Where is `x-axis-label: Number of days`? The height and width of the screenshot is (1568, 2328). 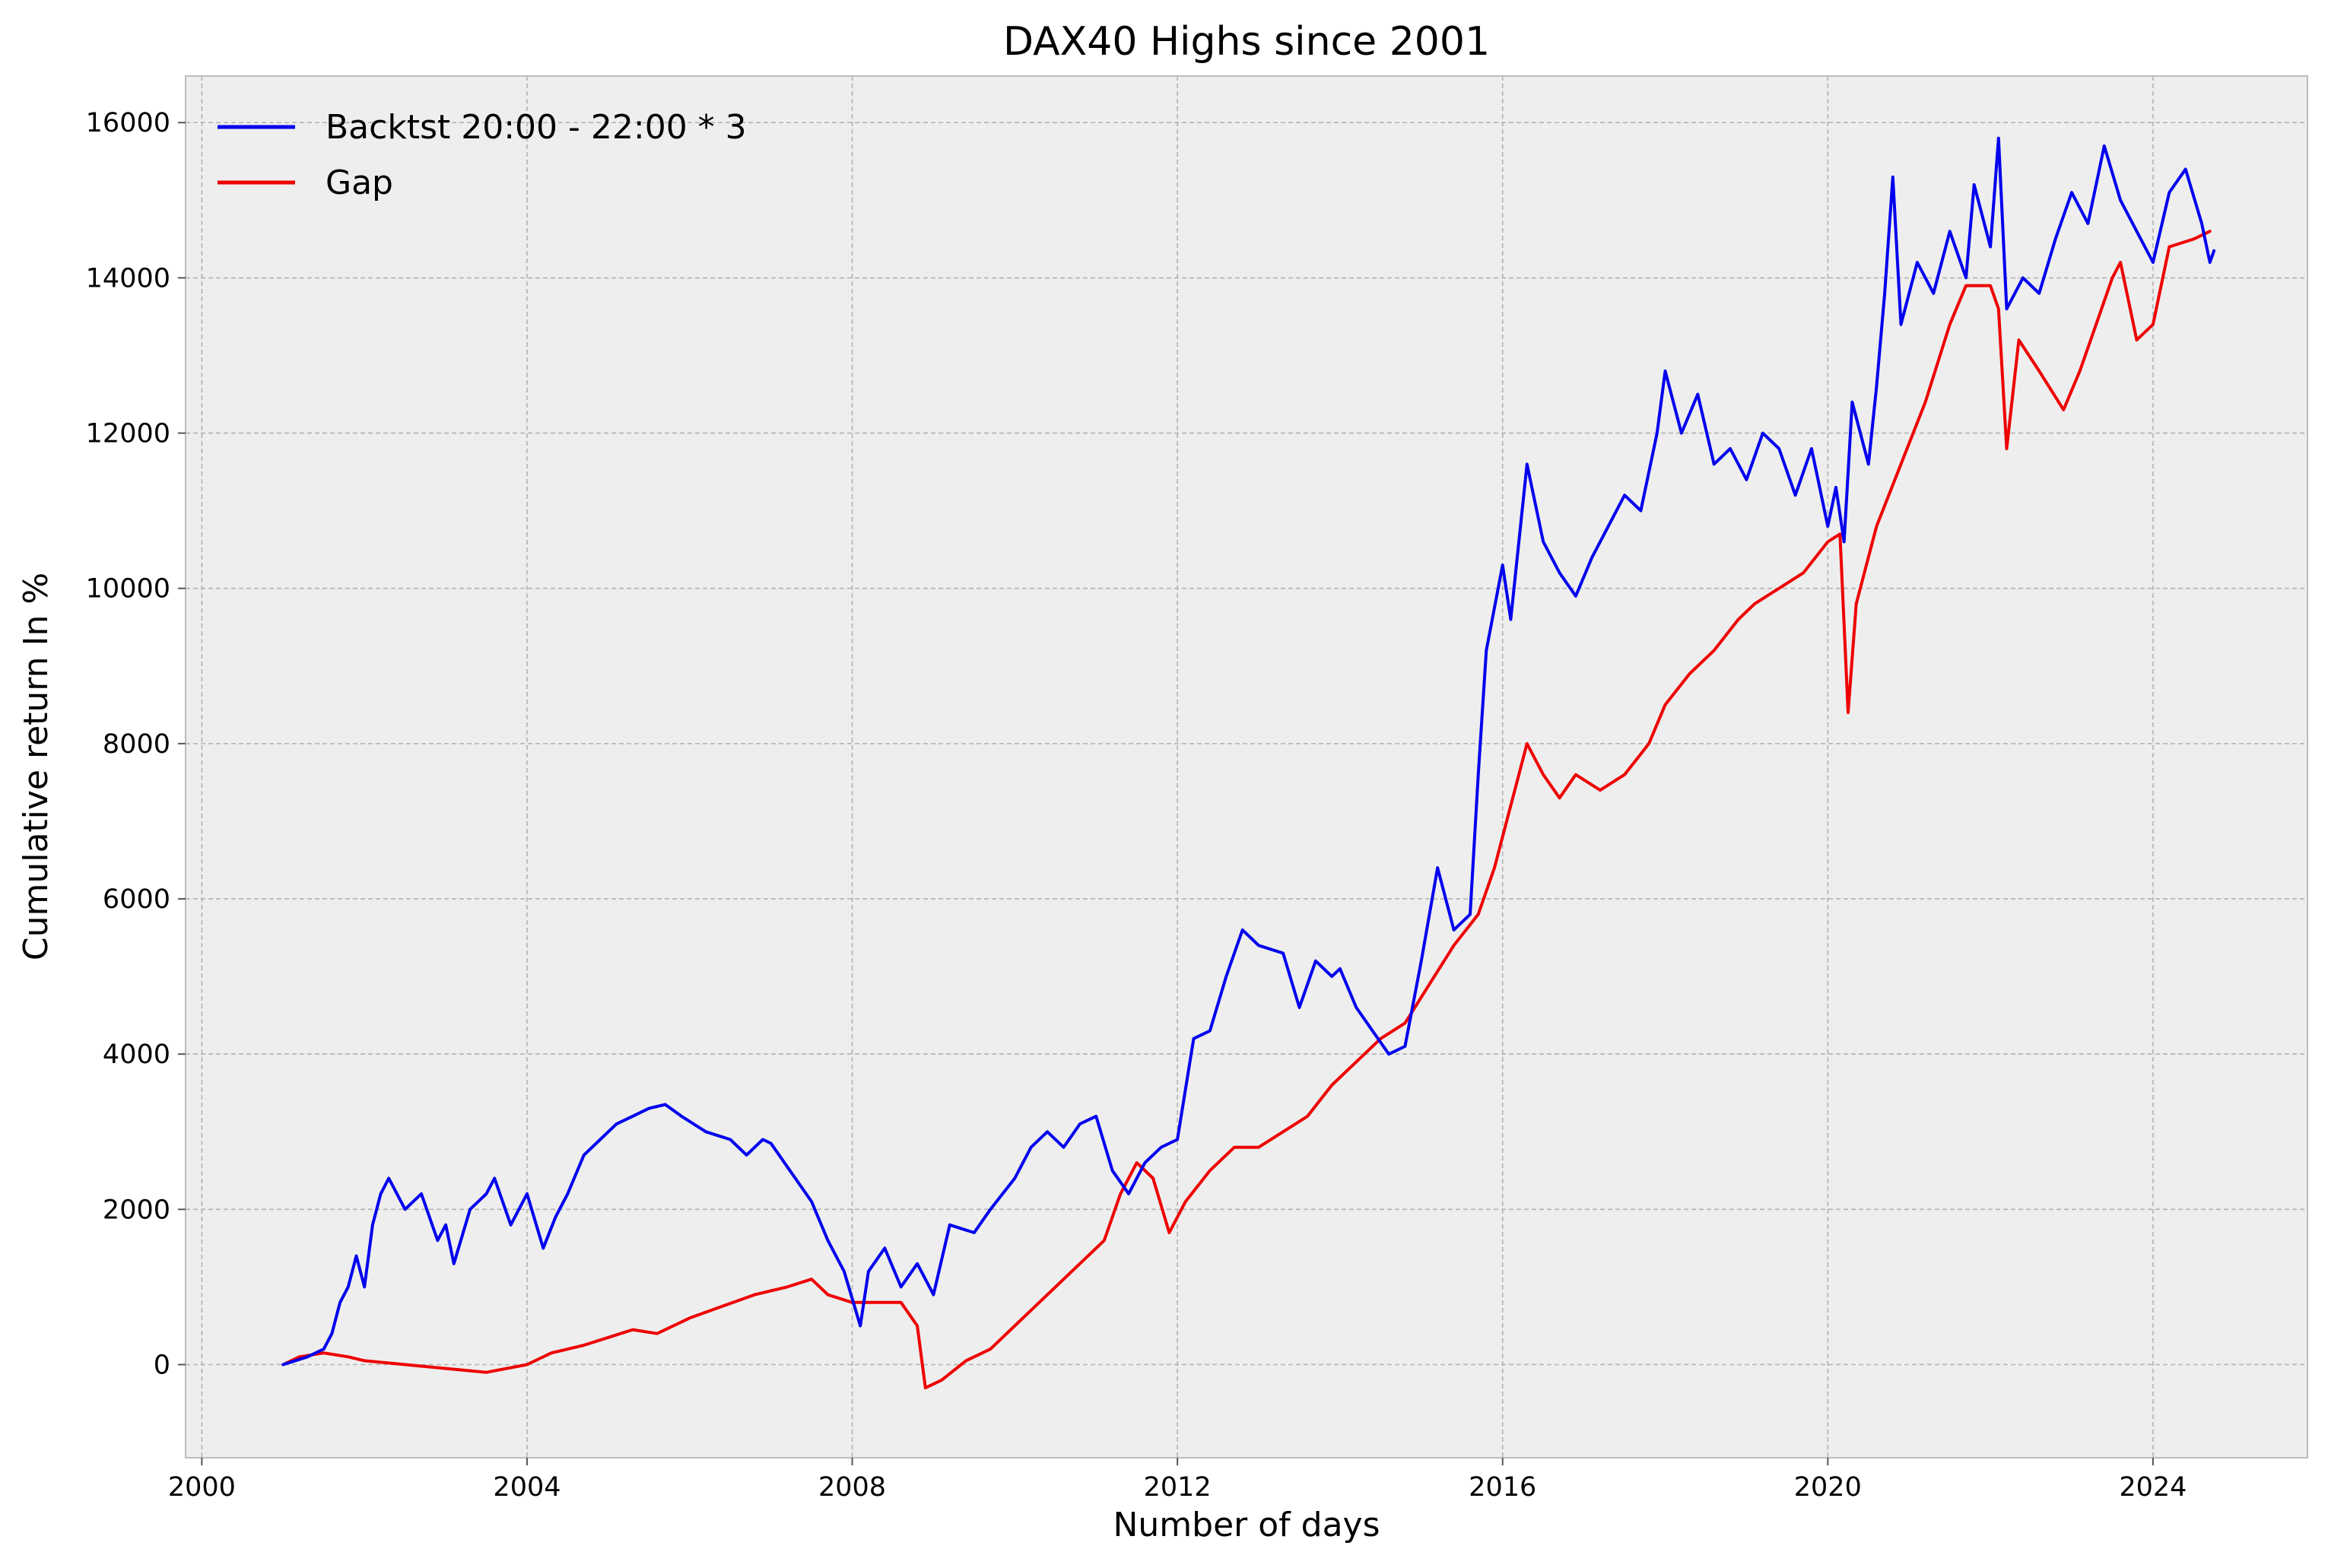
x-axis-label: Number of days is located at coordinates (1246, 1525).